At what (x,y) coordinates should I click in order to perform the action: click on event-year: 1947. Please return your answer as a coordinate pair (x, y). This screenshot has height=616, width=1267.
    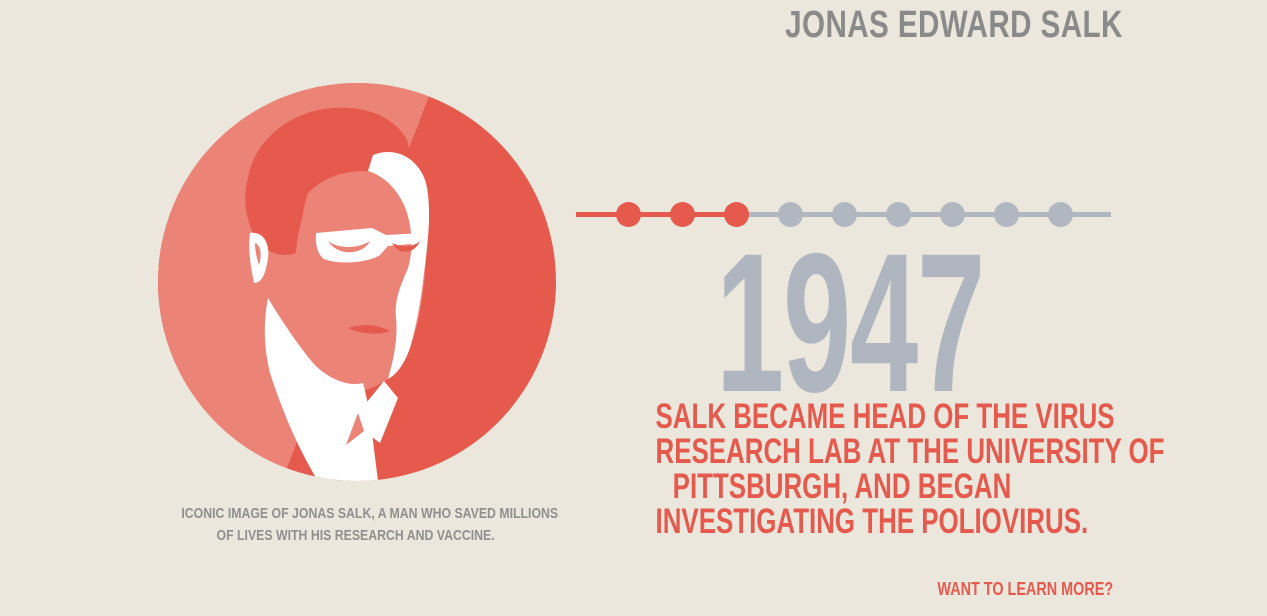
    Looking at the image, I should click on (850, 322).